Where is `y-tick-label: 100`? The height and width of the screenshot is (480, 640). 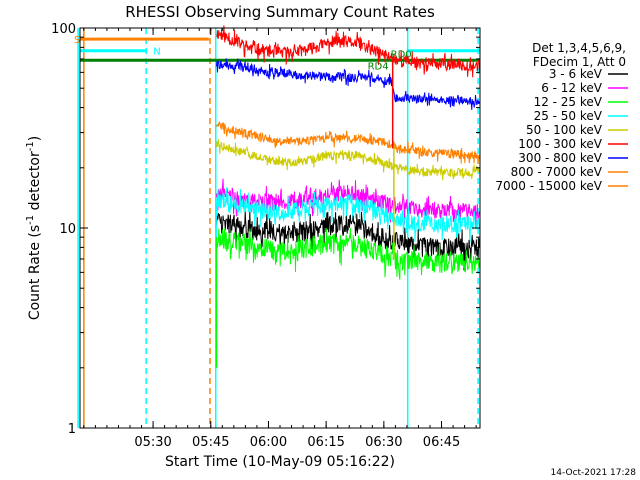 y-tick-label: 100 is located at coordinates (63, 29).